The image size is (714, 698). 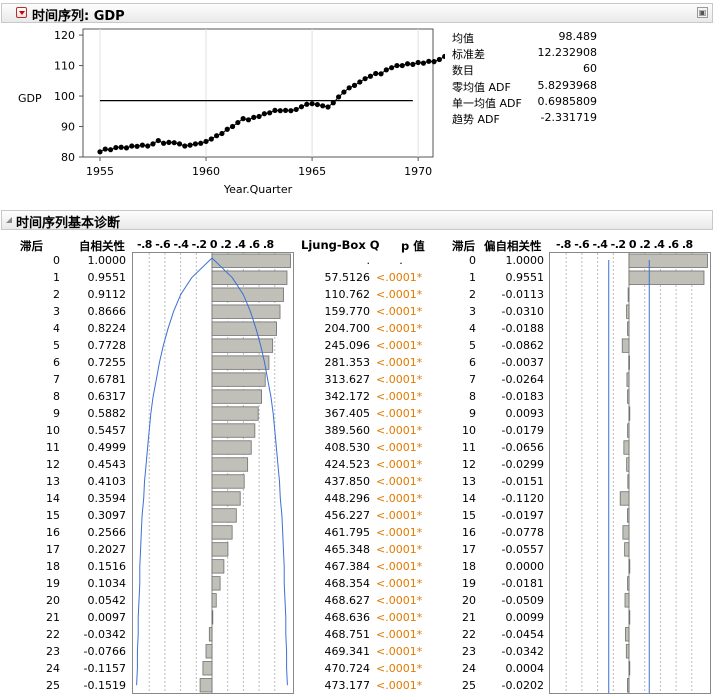 What do you see at coordinates (107, 464) in the screenshot?
I see `acf-value: 0.4543` at bounding box center [107, 464].